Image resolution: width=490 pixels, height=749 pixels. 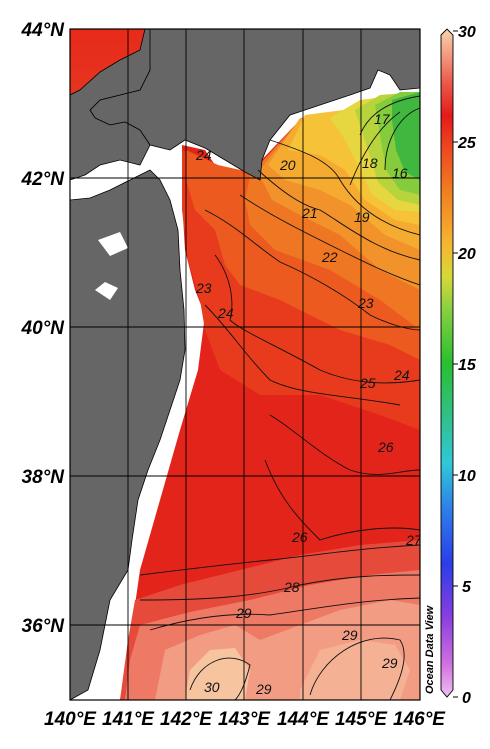 What do you see at coordinates (44, 626) in the screenshot?
I see `lat-label-36n: 36°N` at bounding box center [44, 626].